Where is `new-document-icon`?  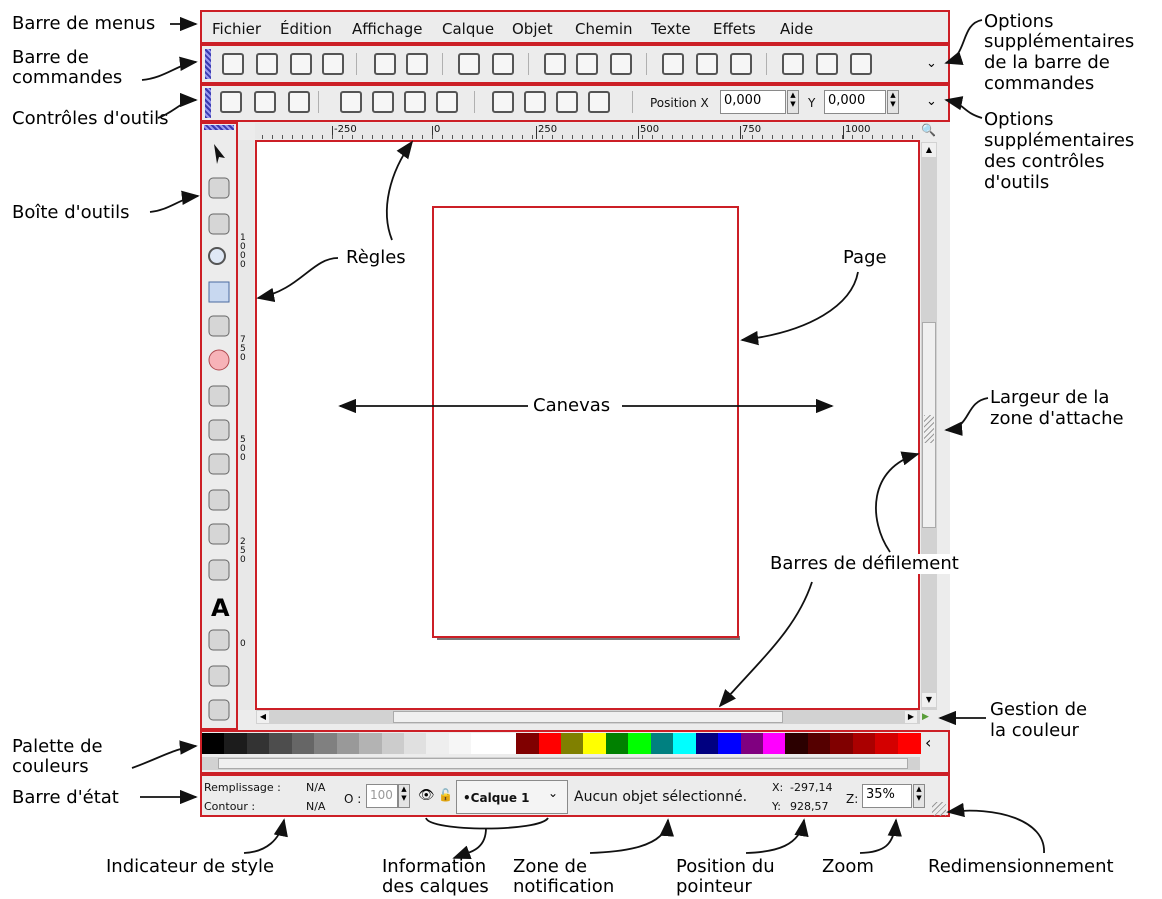
new-document-icon is located at coordinates (233, 64).